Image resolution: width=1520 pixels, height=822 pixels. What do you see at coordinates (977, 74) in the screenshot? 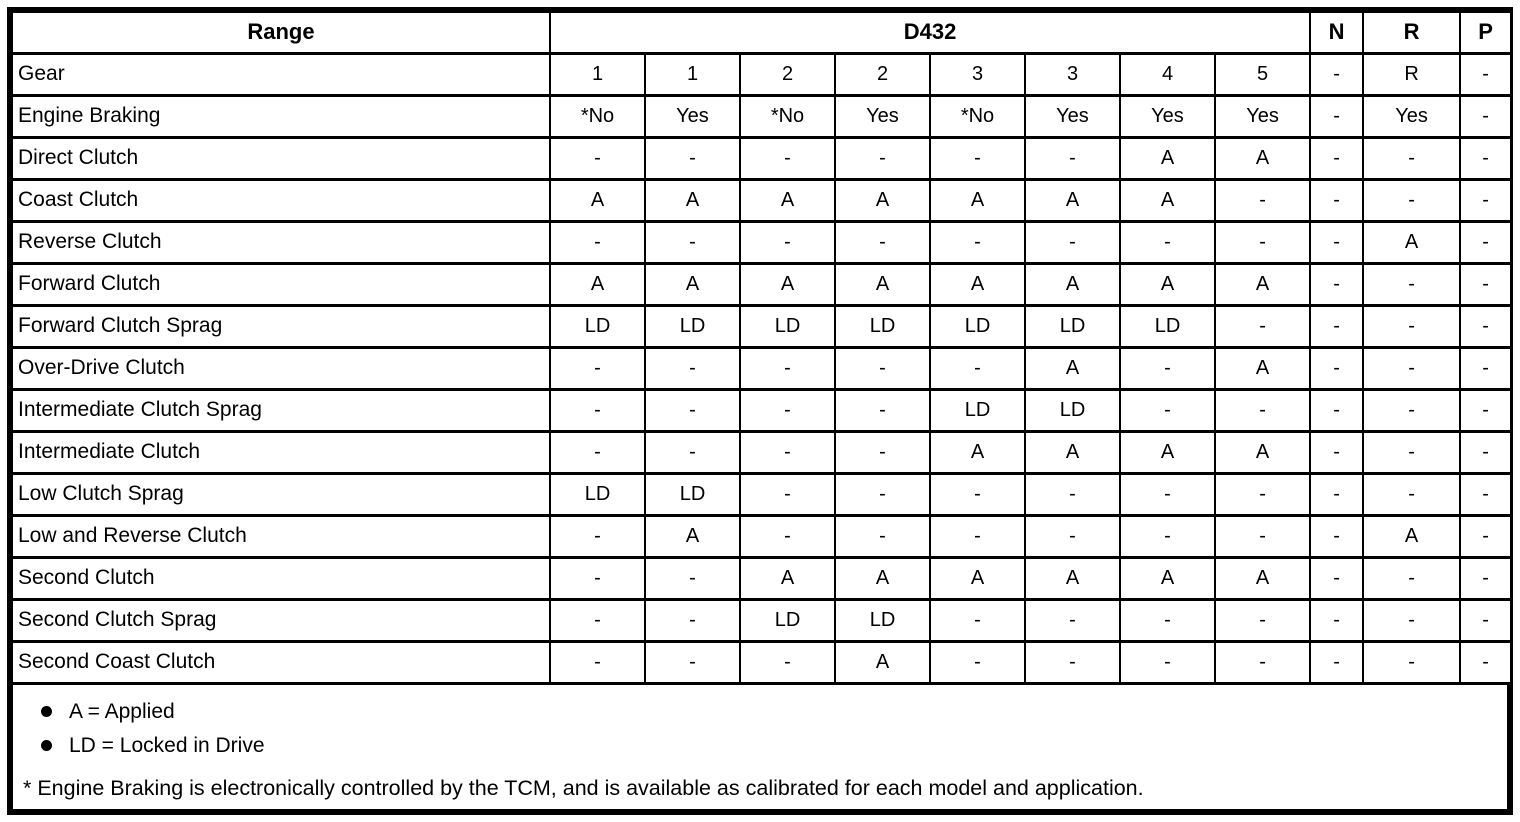
I see `table-cell: 3` at bounding box center [977, 74].